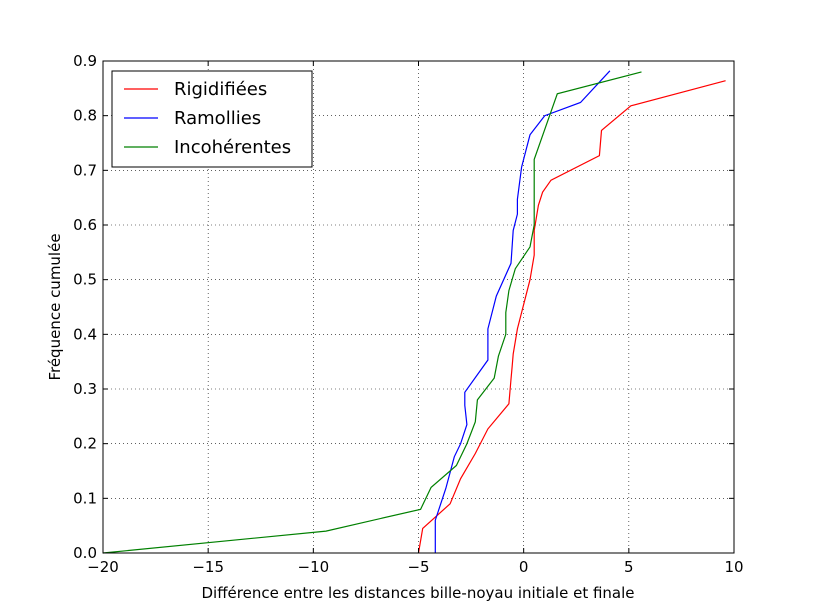 The image size is (815, 615). Describe the element at coordinates (85, 444) in the screenshot. I see `y-tick-label: 0.2` at that location.